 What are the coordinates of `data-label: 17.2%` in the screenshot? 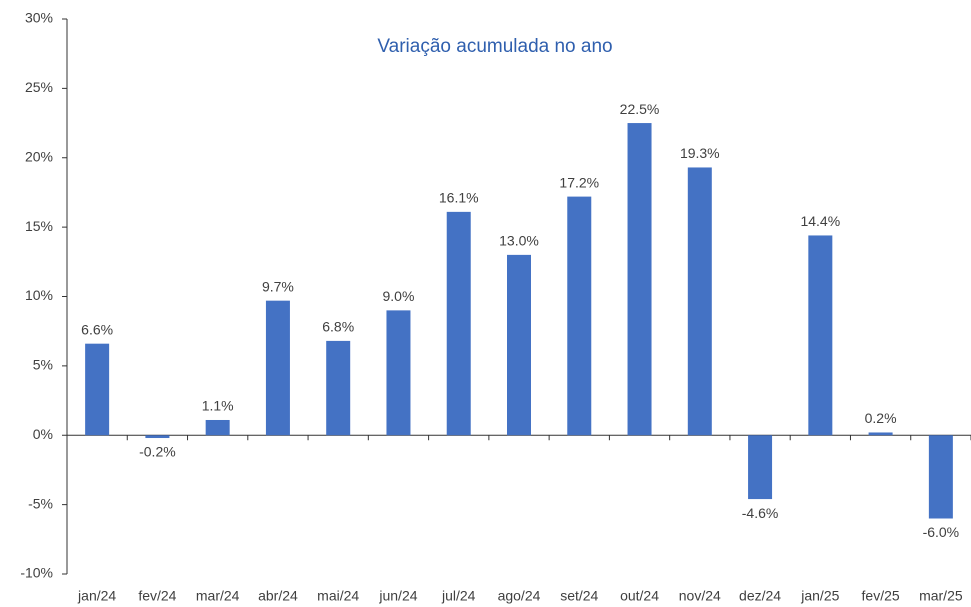 It's located at (579, 182).